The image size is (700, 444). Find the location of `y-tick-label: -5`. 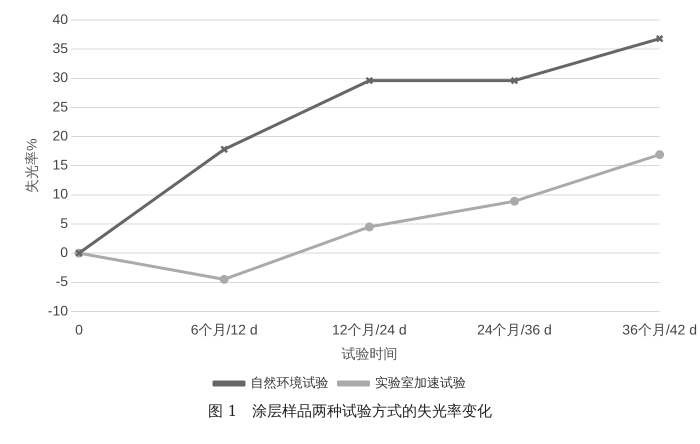

y-tick-label: -5 is located at coordinates (62, 281).